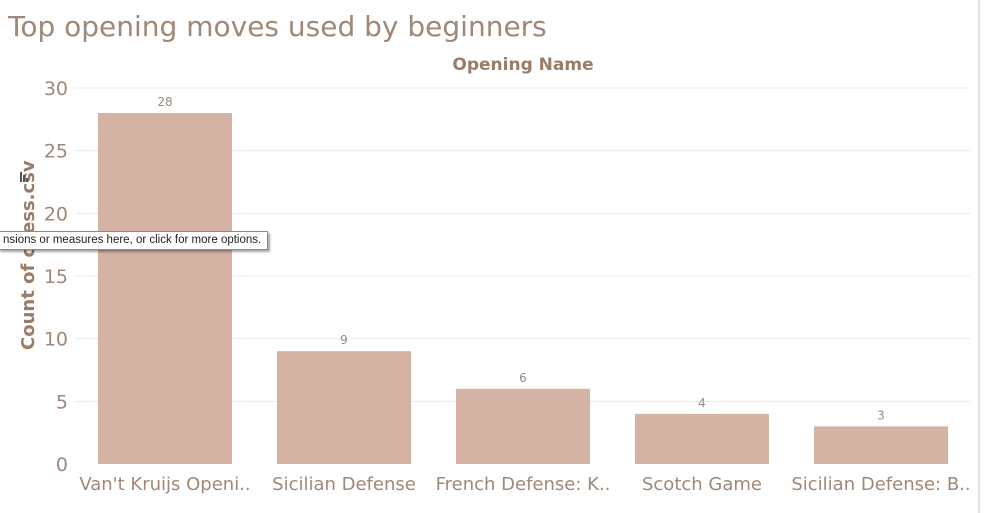  Describe the element at coordinates (277, 26) in the screenshot. I see `chart-title: Top opening moves used by beginners` at that location.